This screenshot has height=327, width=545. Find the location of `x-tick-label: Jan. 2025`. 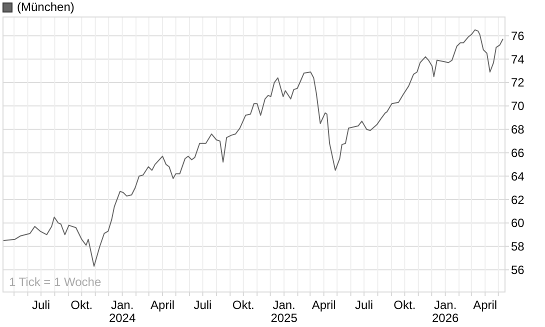

x-tick-label: Jan. 2025 is located at coordinates (284, 311).